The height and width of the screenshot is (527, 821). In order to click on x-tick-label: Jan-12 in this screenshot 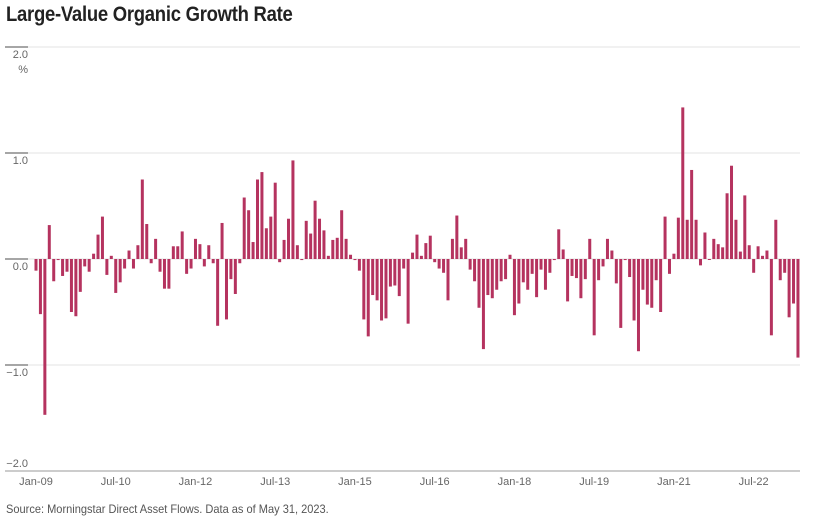, I will do `click(196, 482)`.